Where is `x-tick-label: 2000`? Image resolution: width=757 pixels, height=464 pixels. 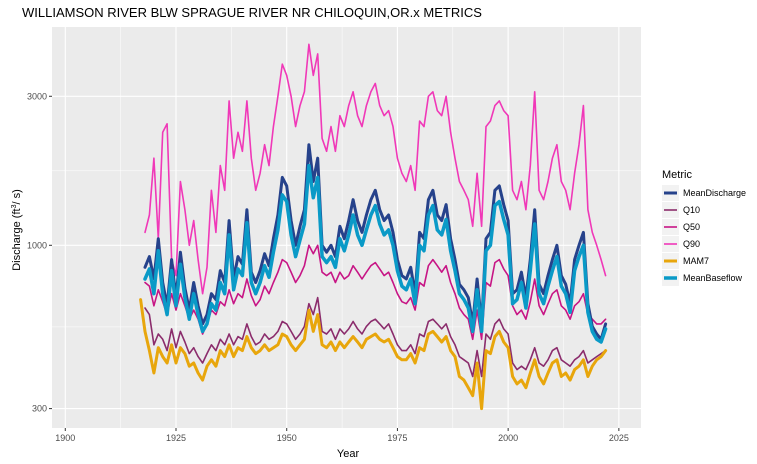 x-tick-label: 2000 is located at coordinates (508, 438).